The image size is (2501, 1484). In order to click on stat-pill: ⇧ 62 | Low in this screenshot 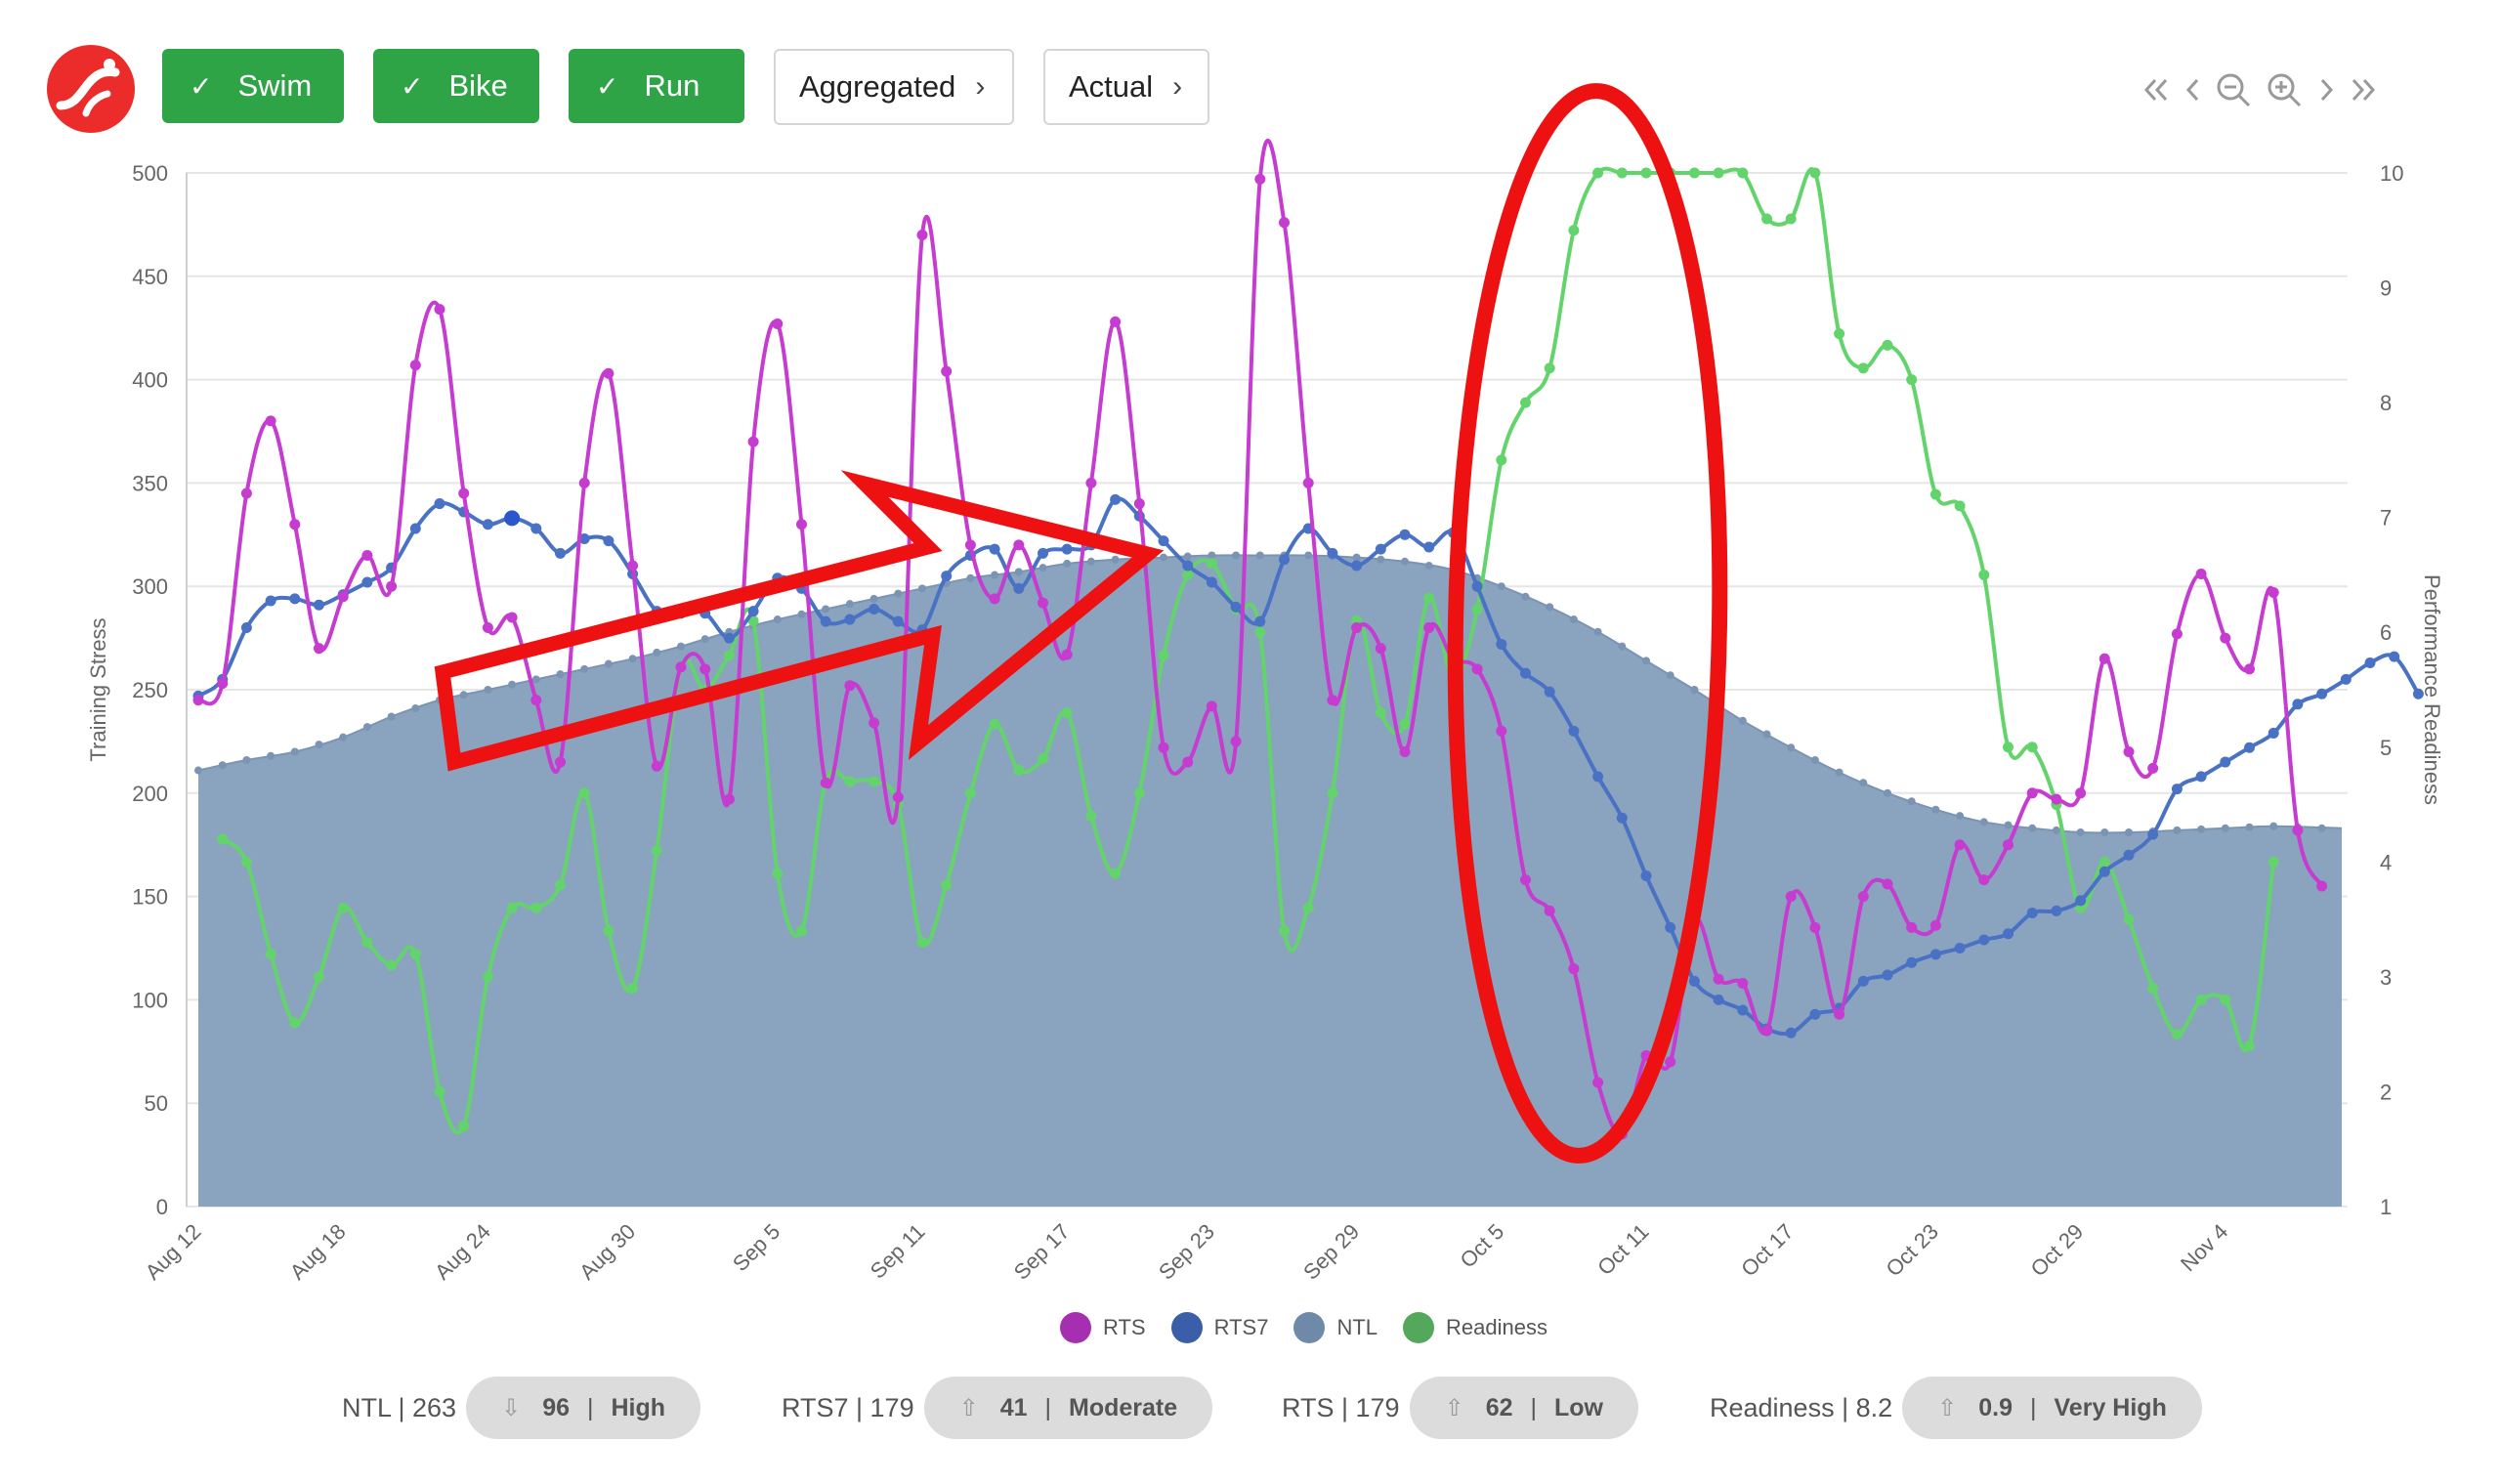, I will do `click(1523, 1408)`.